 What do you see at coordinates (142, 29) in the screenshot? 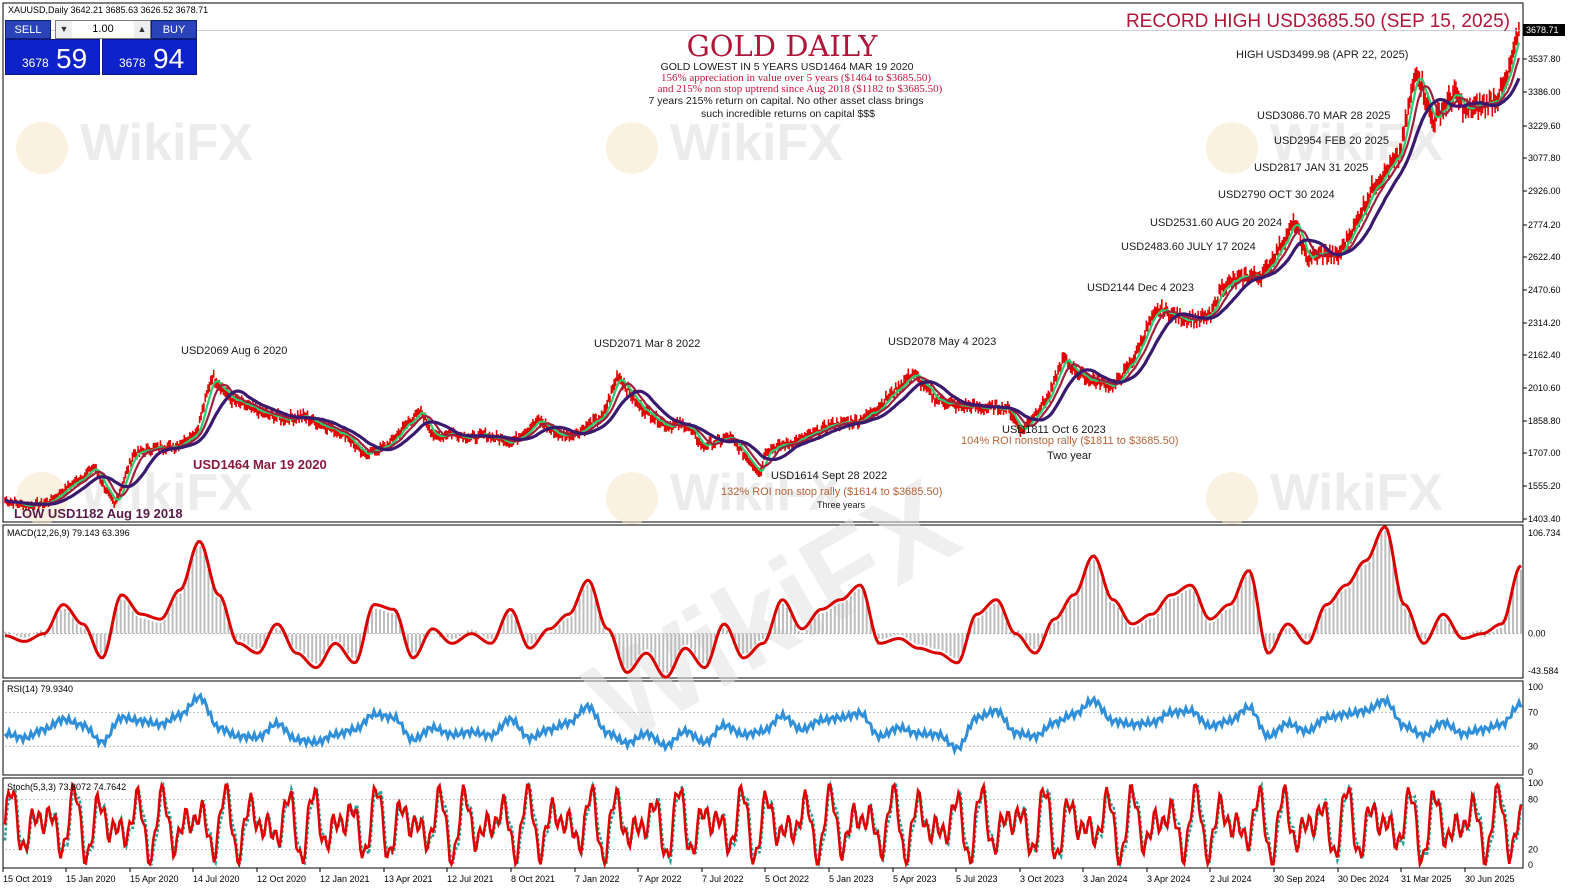
I see `chevron-up-icon: ▲` at bounding box center [142, 29].